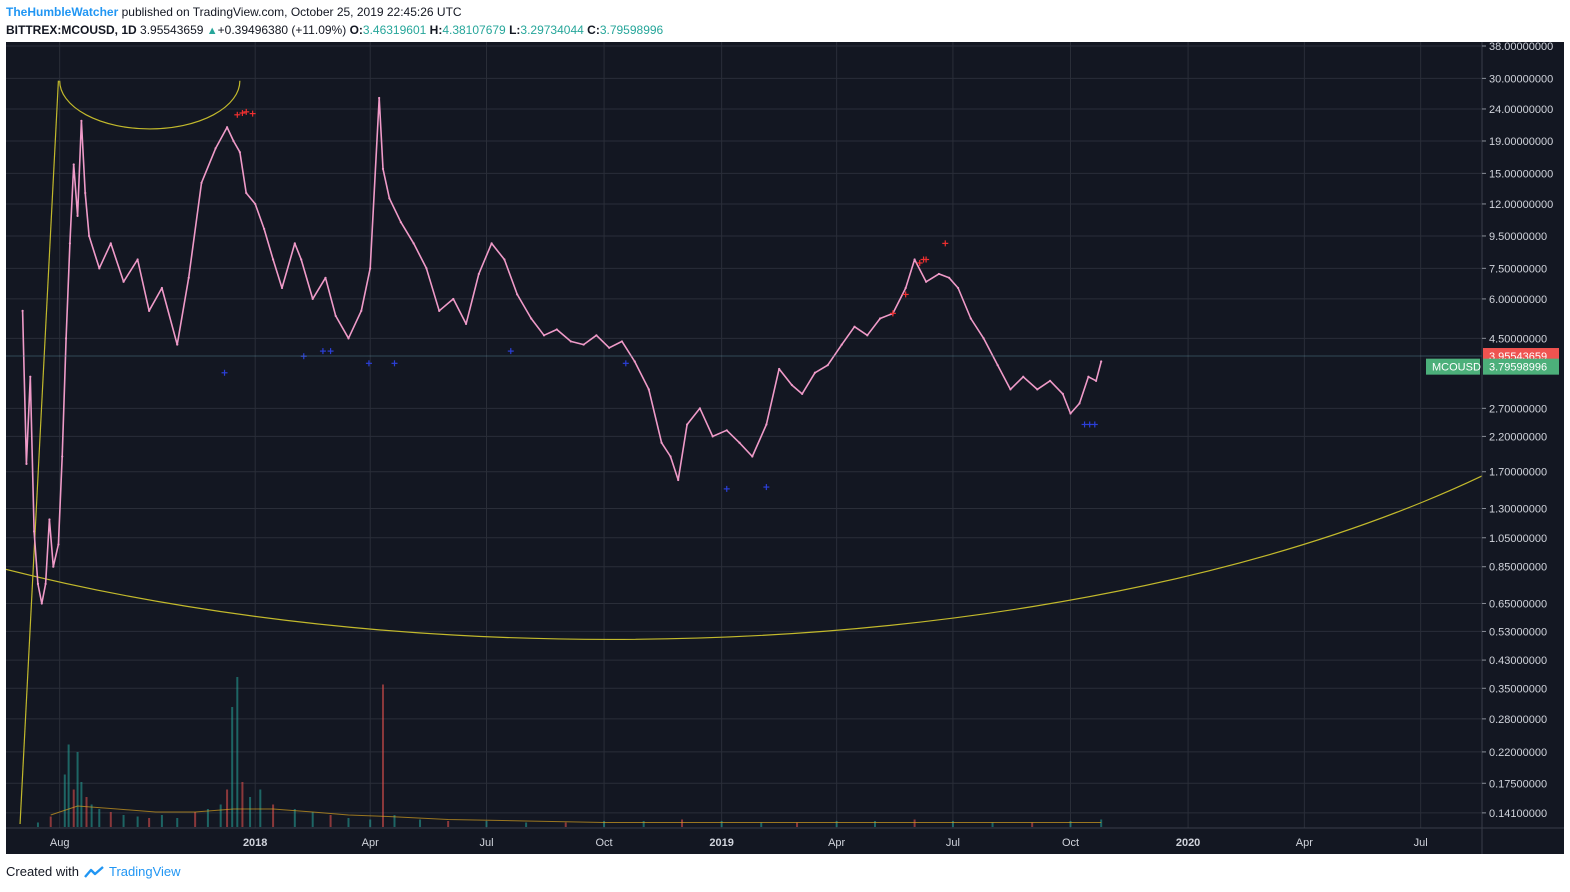 Image resolution: width=1570 pixels, height=892 pixels. Describe the element at coordinates (60, 843) in the screenshot. I see `x-tick-label: Aug` at that location.